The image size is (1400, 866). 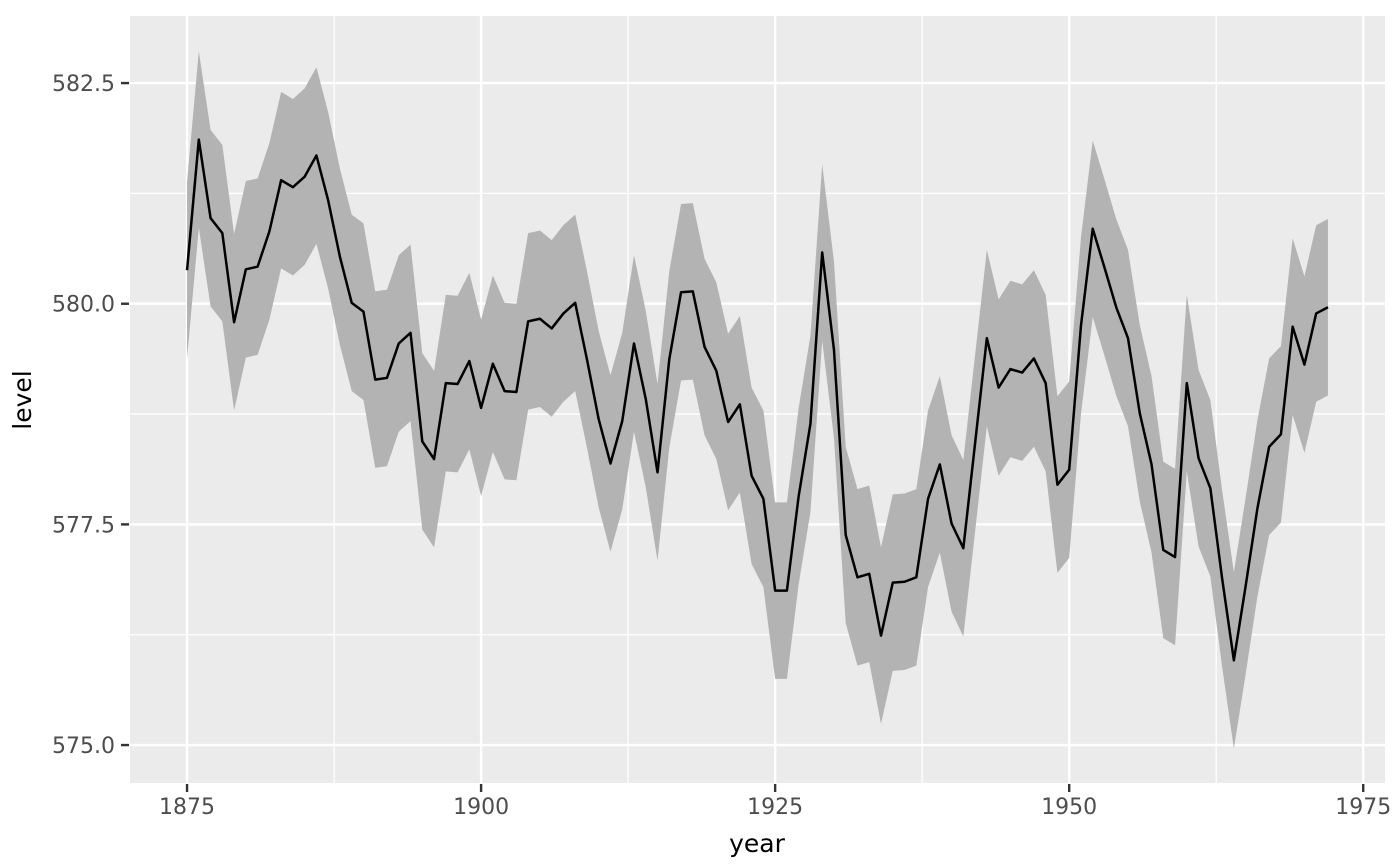 What do you see at coordinates (1069, 807) in the screenshot?
I see `x-tick-label: 1950` at bounding box center [1069, 807].